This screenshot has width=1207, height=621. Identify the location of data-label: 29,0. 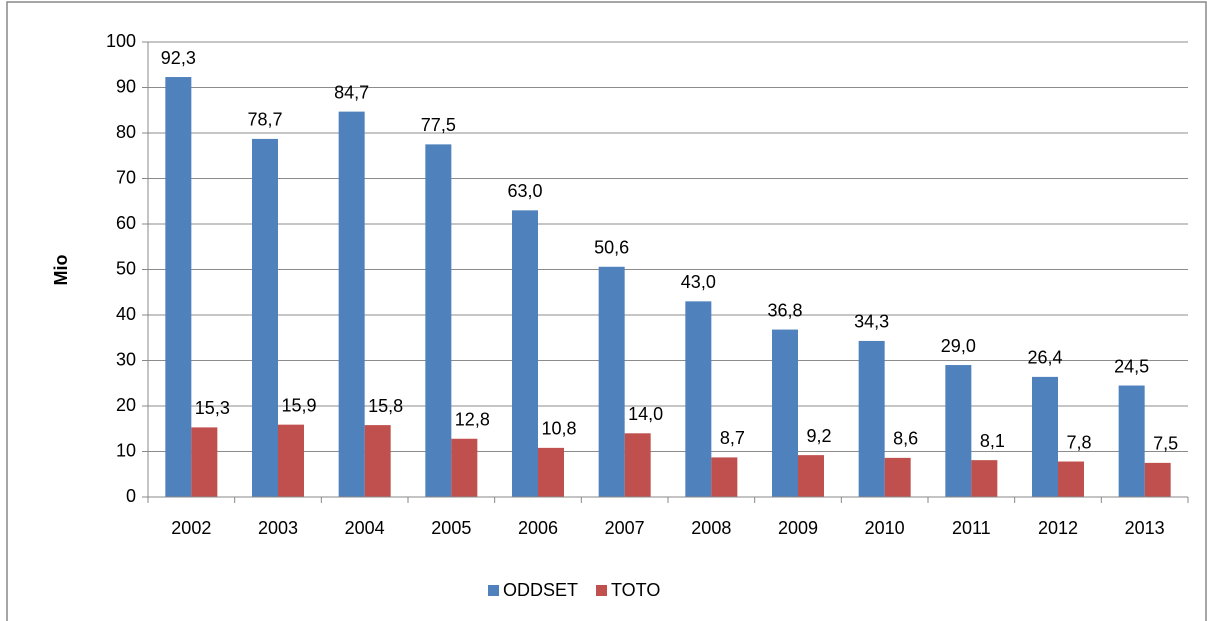
(958, 346).